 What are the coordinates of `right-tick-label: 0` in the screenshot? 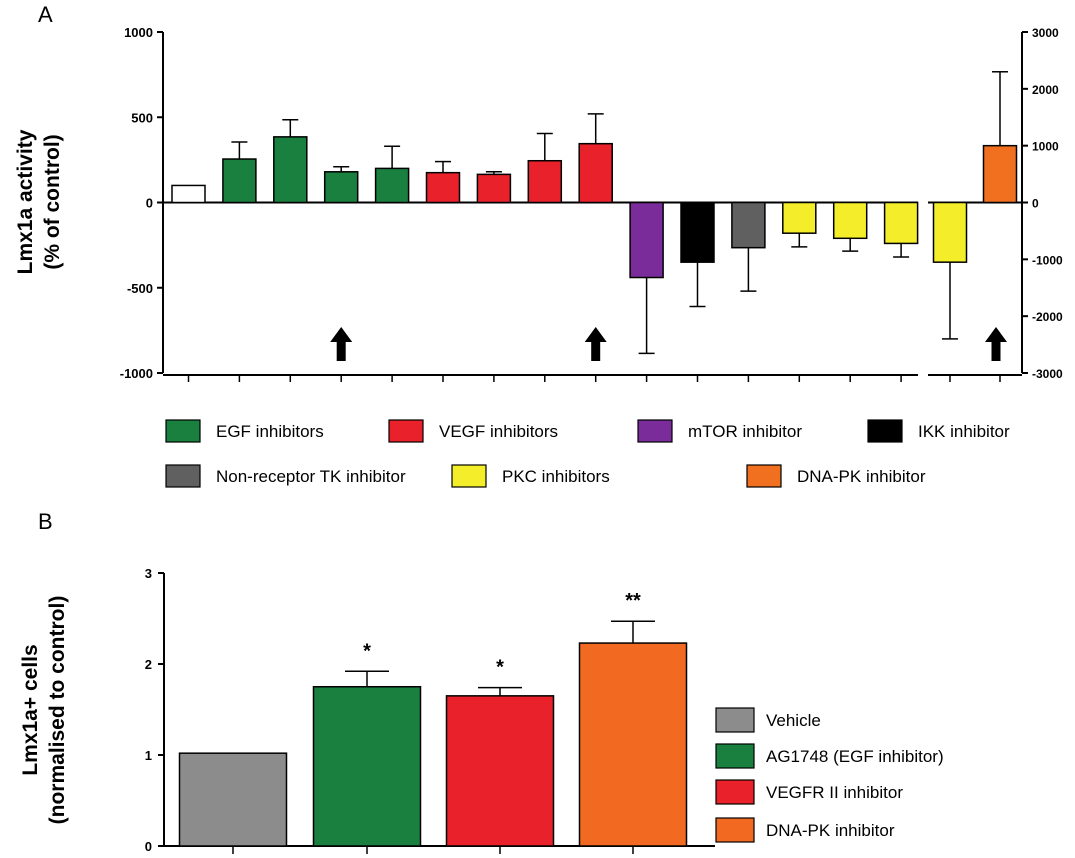 It's located at (1035, 204).